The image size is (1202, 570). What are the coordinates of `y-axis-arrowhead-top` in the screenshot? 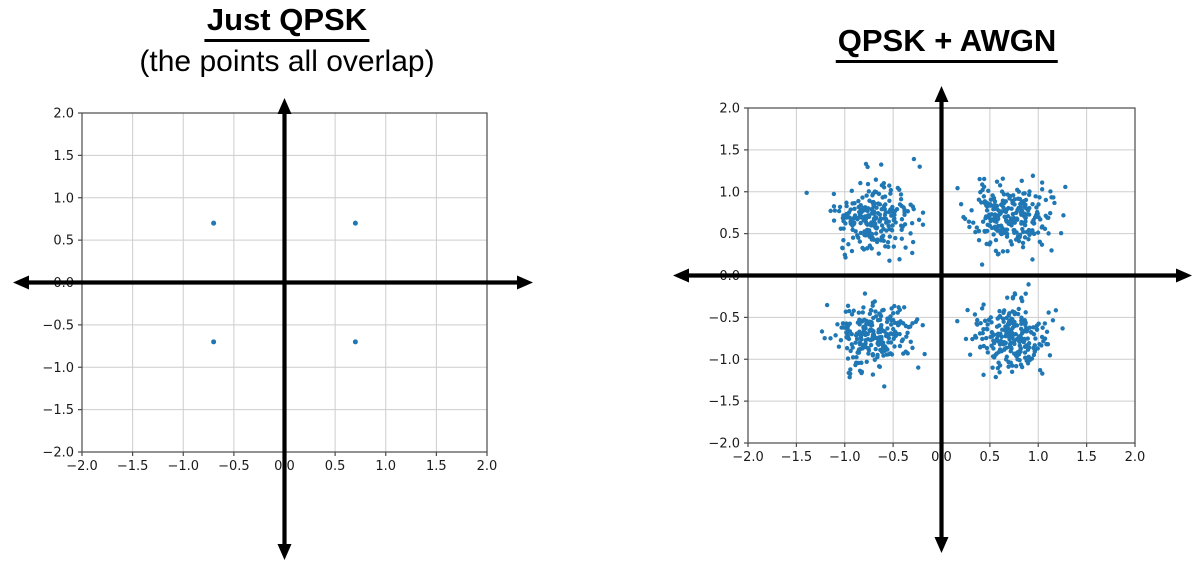 It's located at (284, 106).